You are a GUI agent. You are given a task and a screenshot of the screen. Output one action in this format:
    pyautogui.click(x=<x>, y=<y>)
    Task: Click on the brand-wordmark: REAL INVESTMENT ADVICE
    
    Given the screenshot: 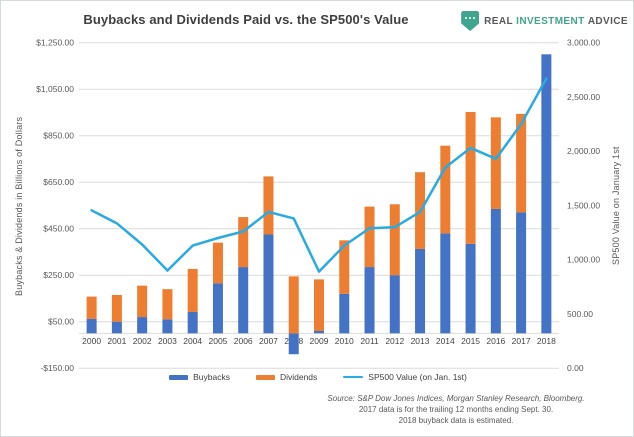 What is the action you would take?
    pyautogui.click(x=556, y=21)
    